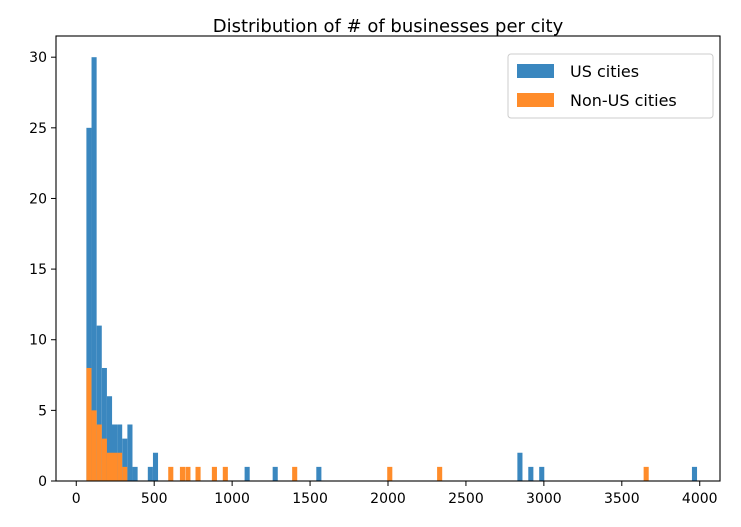  Describe the element at coordinates (622, 499) in the screenshot. I see `x-tick-label: 3500` at that location.